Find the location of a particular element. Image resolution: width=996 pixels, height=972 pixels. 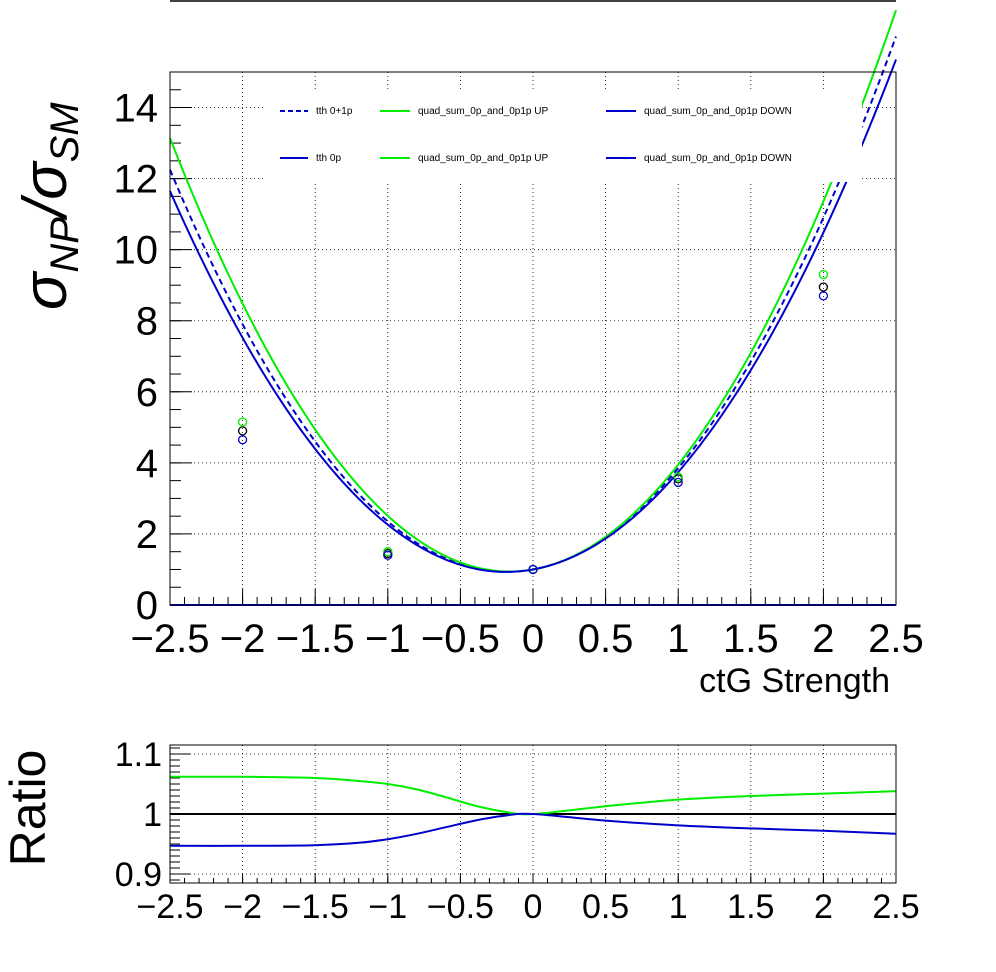

ratio-y-axis-label: Ratio is located at coordinates (28, 808).